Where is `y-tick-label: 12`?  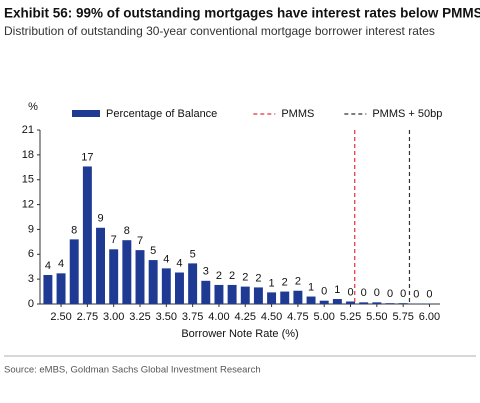
y-tick-label: 12 is located at coordinates (28, 204).